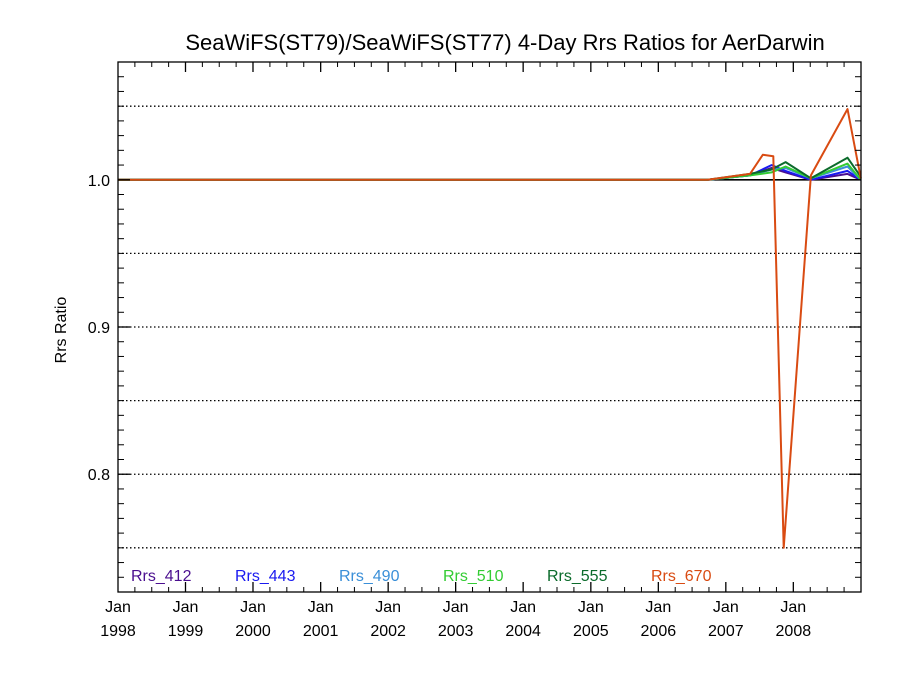  I want to click on y-tick-label: 0.9, so click(99, 328).